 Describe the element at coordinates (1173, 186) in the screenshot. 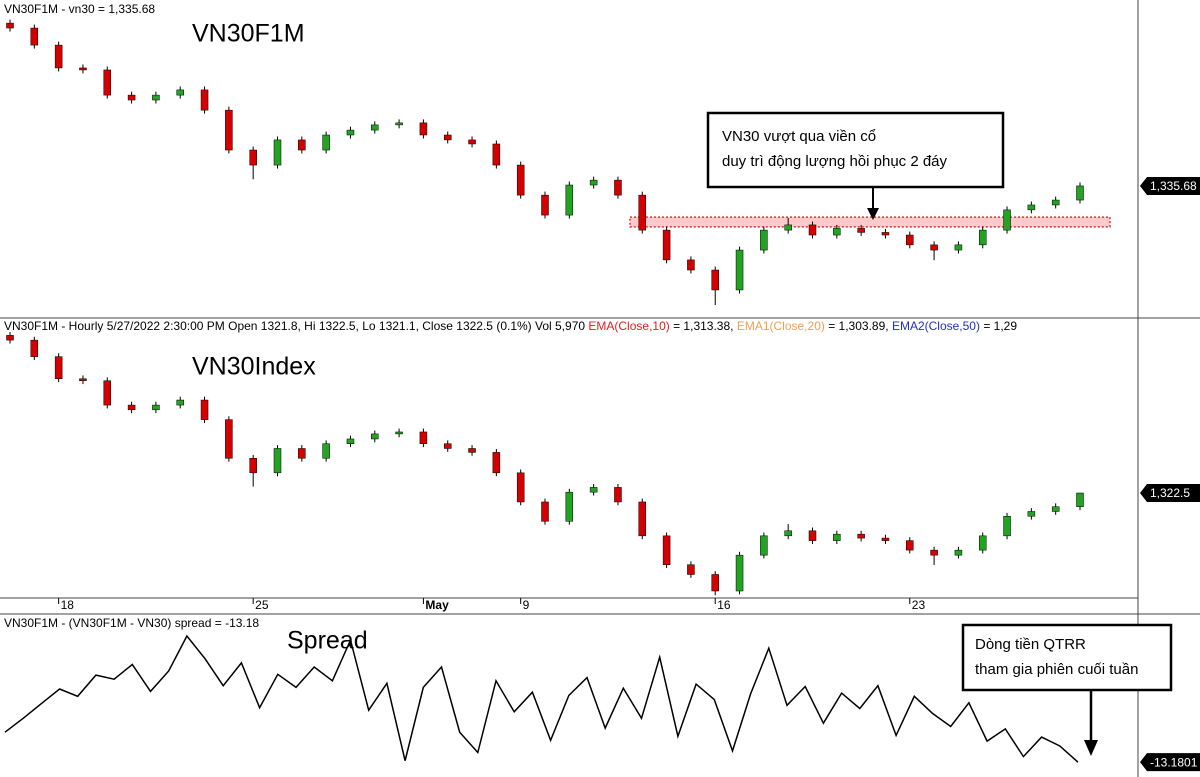

I see `last-value-label: 1,335.68` at that location.